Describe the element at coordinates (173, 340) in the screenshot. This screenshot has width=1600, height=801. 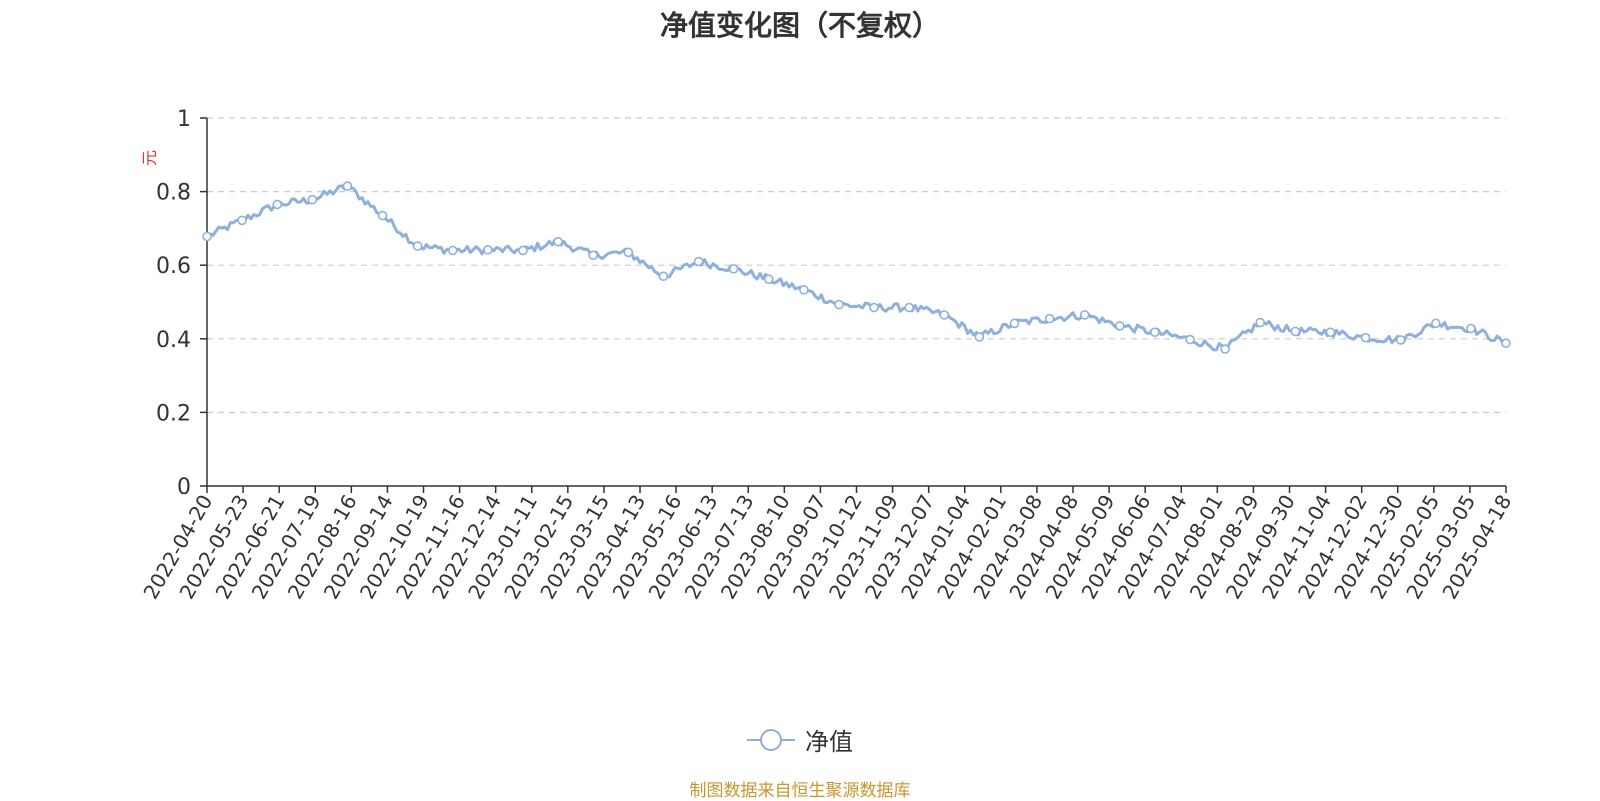
I see `y-tick-label: 0.4` at that location.